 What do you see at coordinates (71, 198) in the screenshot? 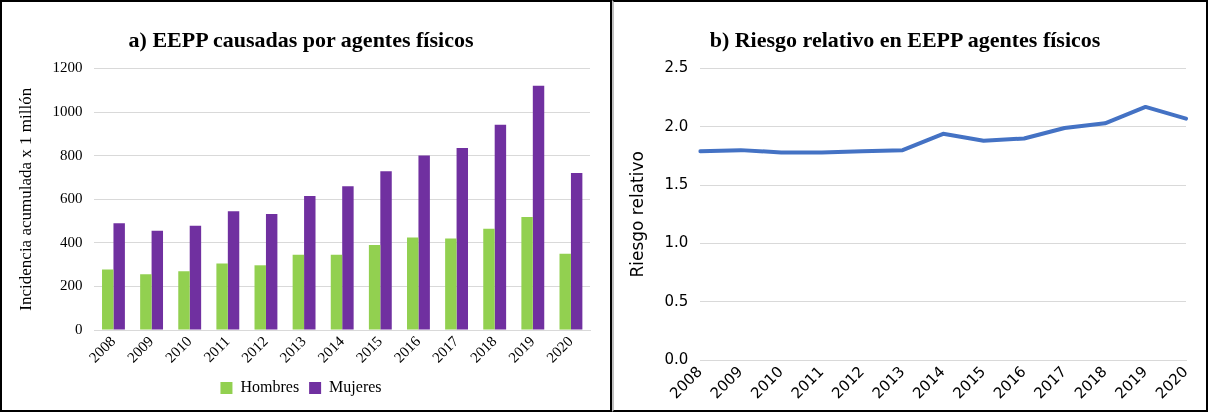
I see `y-tick-label: 600` at bounding box center [71, 198].